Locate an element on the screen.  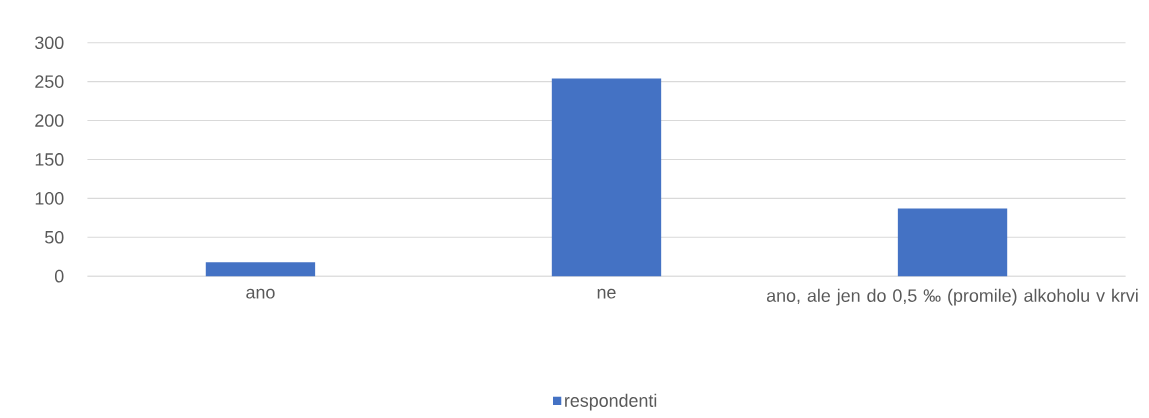
y-tick-label: 0 is located at coordinates (59, 276).